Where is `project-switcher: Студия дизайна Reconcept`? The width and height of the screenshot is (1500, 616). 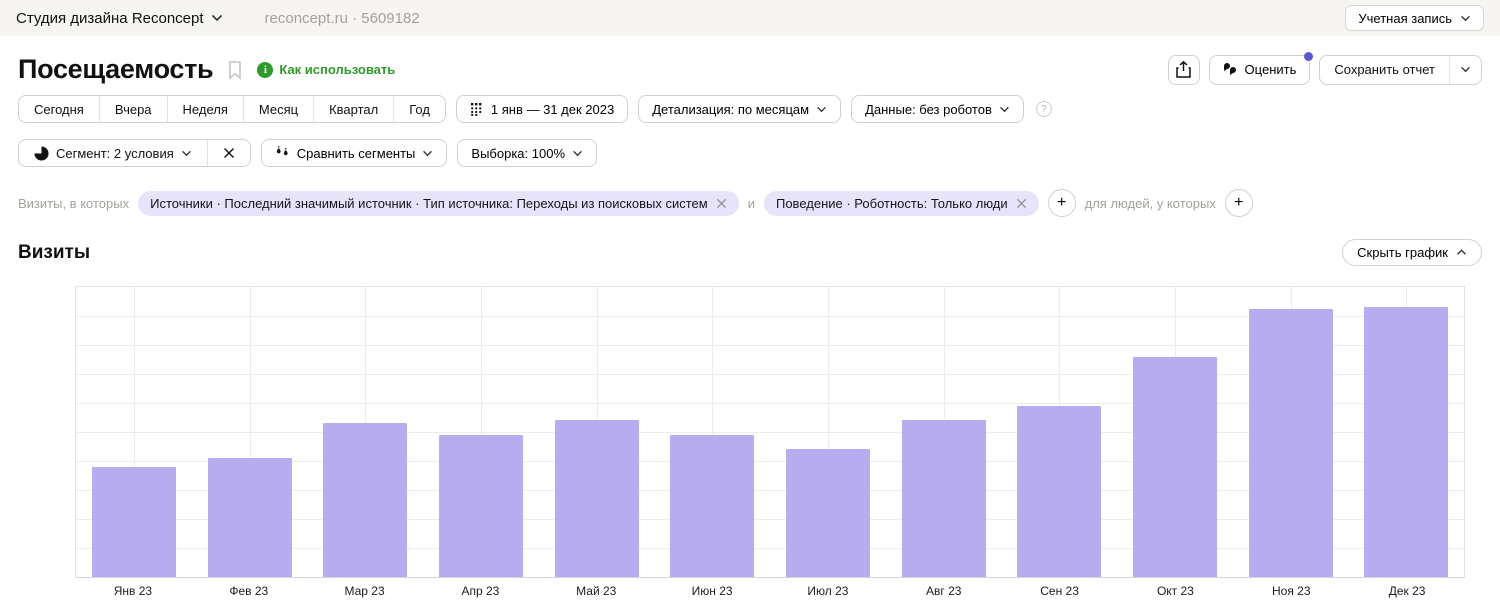 project-switcher: Студия дизайна Reconcept is located at coordinates (119, 18).